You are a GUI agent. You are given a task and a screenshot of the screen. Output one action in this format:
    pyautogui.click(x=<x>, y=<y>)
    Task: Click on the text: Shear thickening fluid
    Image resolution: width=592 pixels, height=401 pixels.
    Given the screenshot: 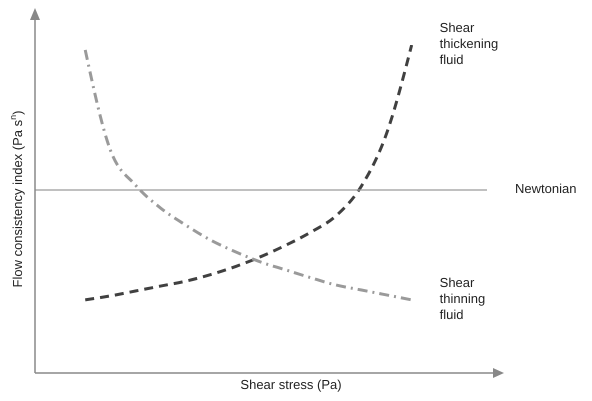 What is the action you would take?
    pyautogui.click(x=469, y=44)
    